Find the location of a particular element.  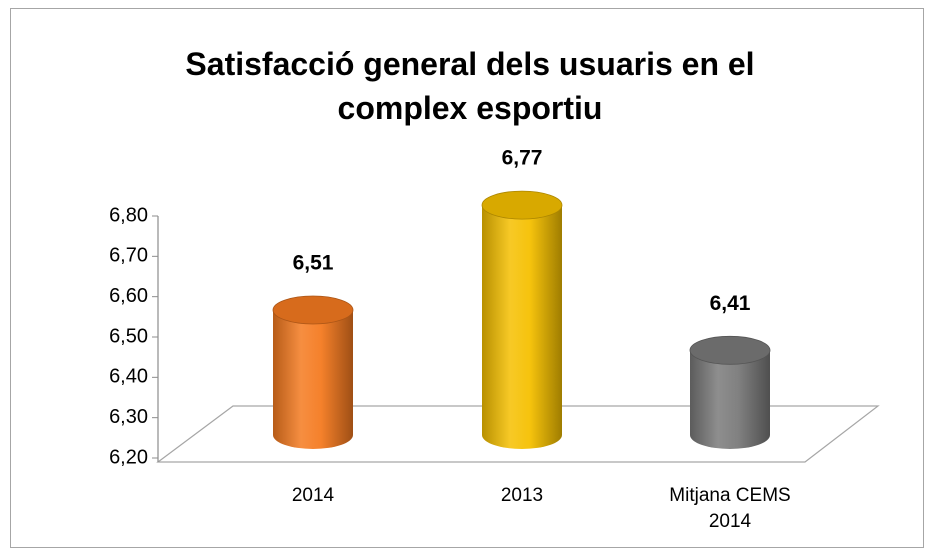

value-label: 6,77 is located at coordinates (522, 158).